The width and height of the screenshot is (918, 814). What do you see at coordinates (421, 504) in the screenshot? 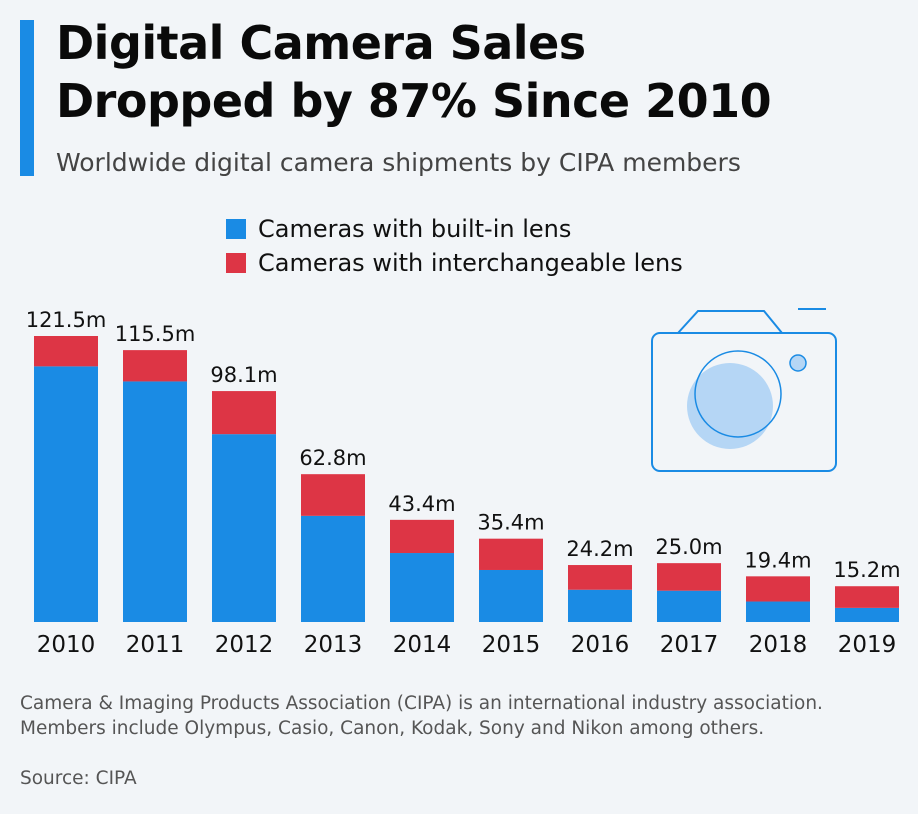
I see `total-label: 43.4m` at bounding box center [421, 504].